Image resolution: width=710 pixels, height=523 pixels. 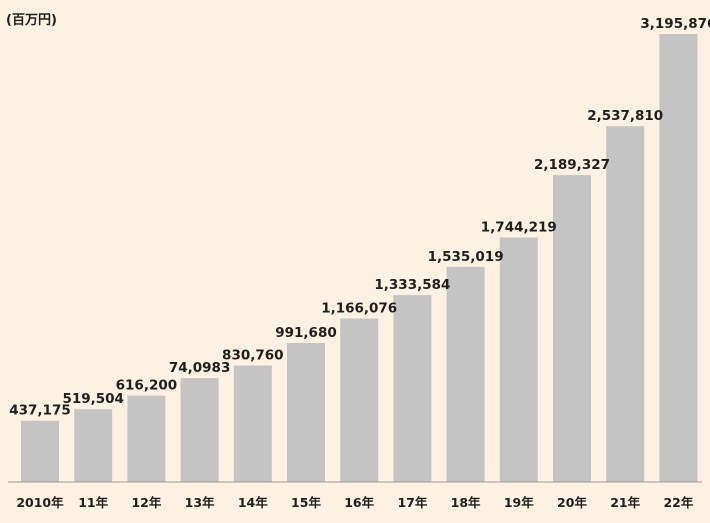 I want to click on value-label-9: 1,744,219, so click(x=519, y=228).